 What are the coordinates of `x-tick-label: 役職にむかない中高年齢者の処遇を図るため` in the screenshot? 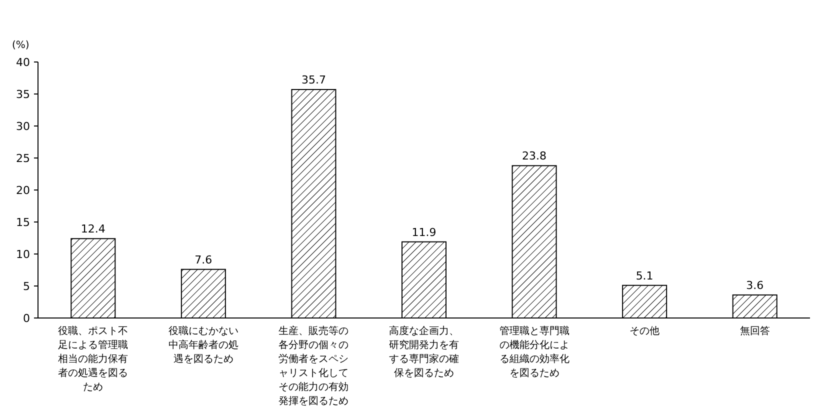 It's located at (203, 345).